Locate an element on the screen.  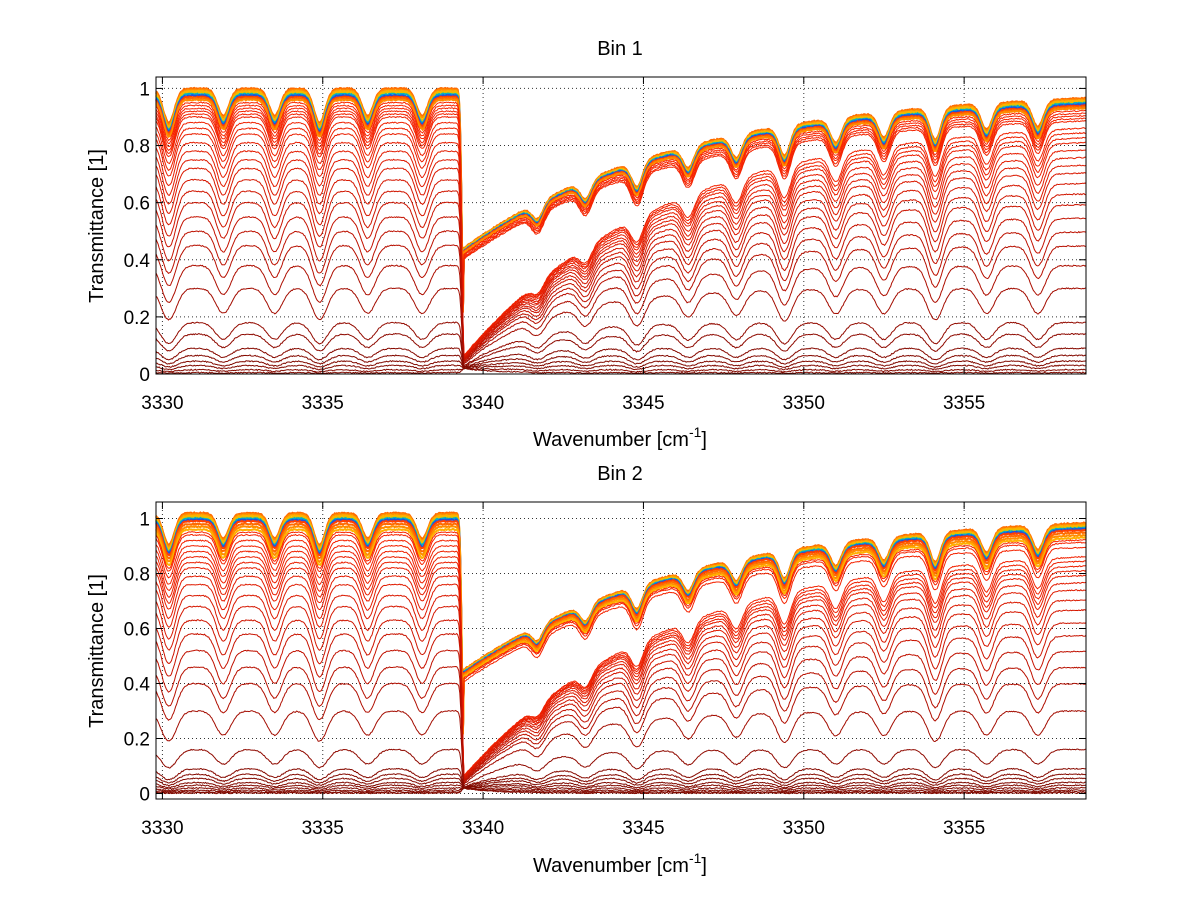
x-axis-label-close: ] is located at coordinates (704, 440).